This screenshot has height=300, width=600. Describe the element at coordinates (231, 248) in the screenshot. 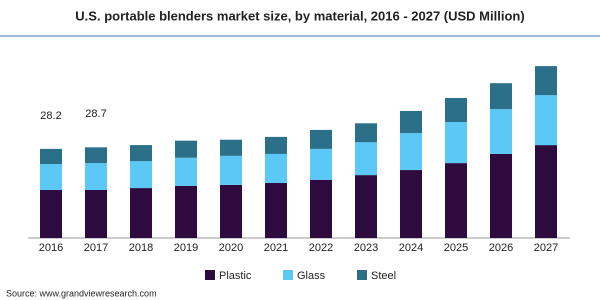

I see `x-tick-label: 2020` at that location.